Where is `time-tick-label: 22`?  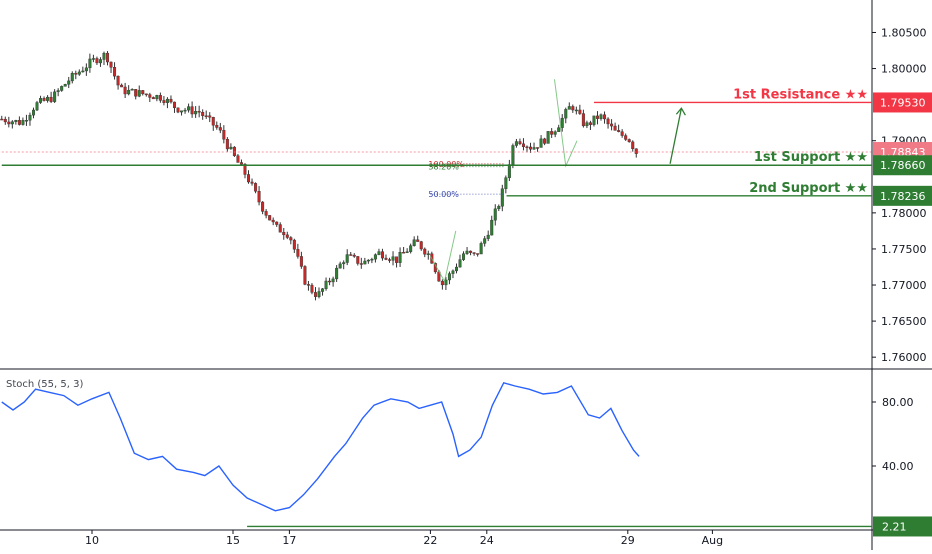
time-tick-label: 22 is located at coordinates (430, 540).